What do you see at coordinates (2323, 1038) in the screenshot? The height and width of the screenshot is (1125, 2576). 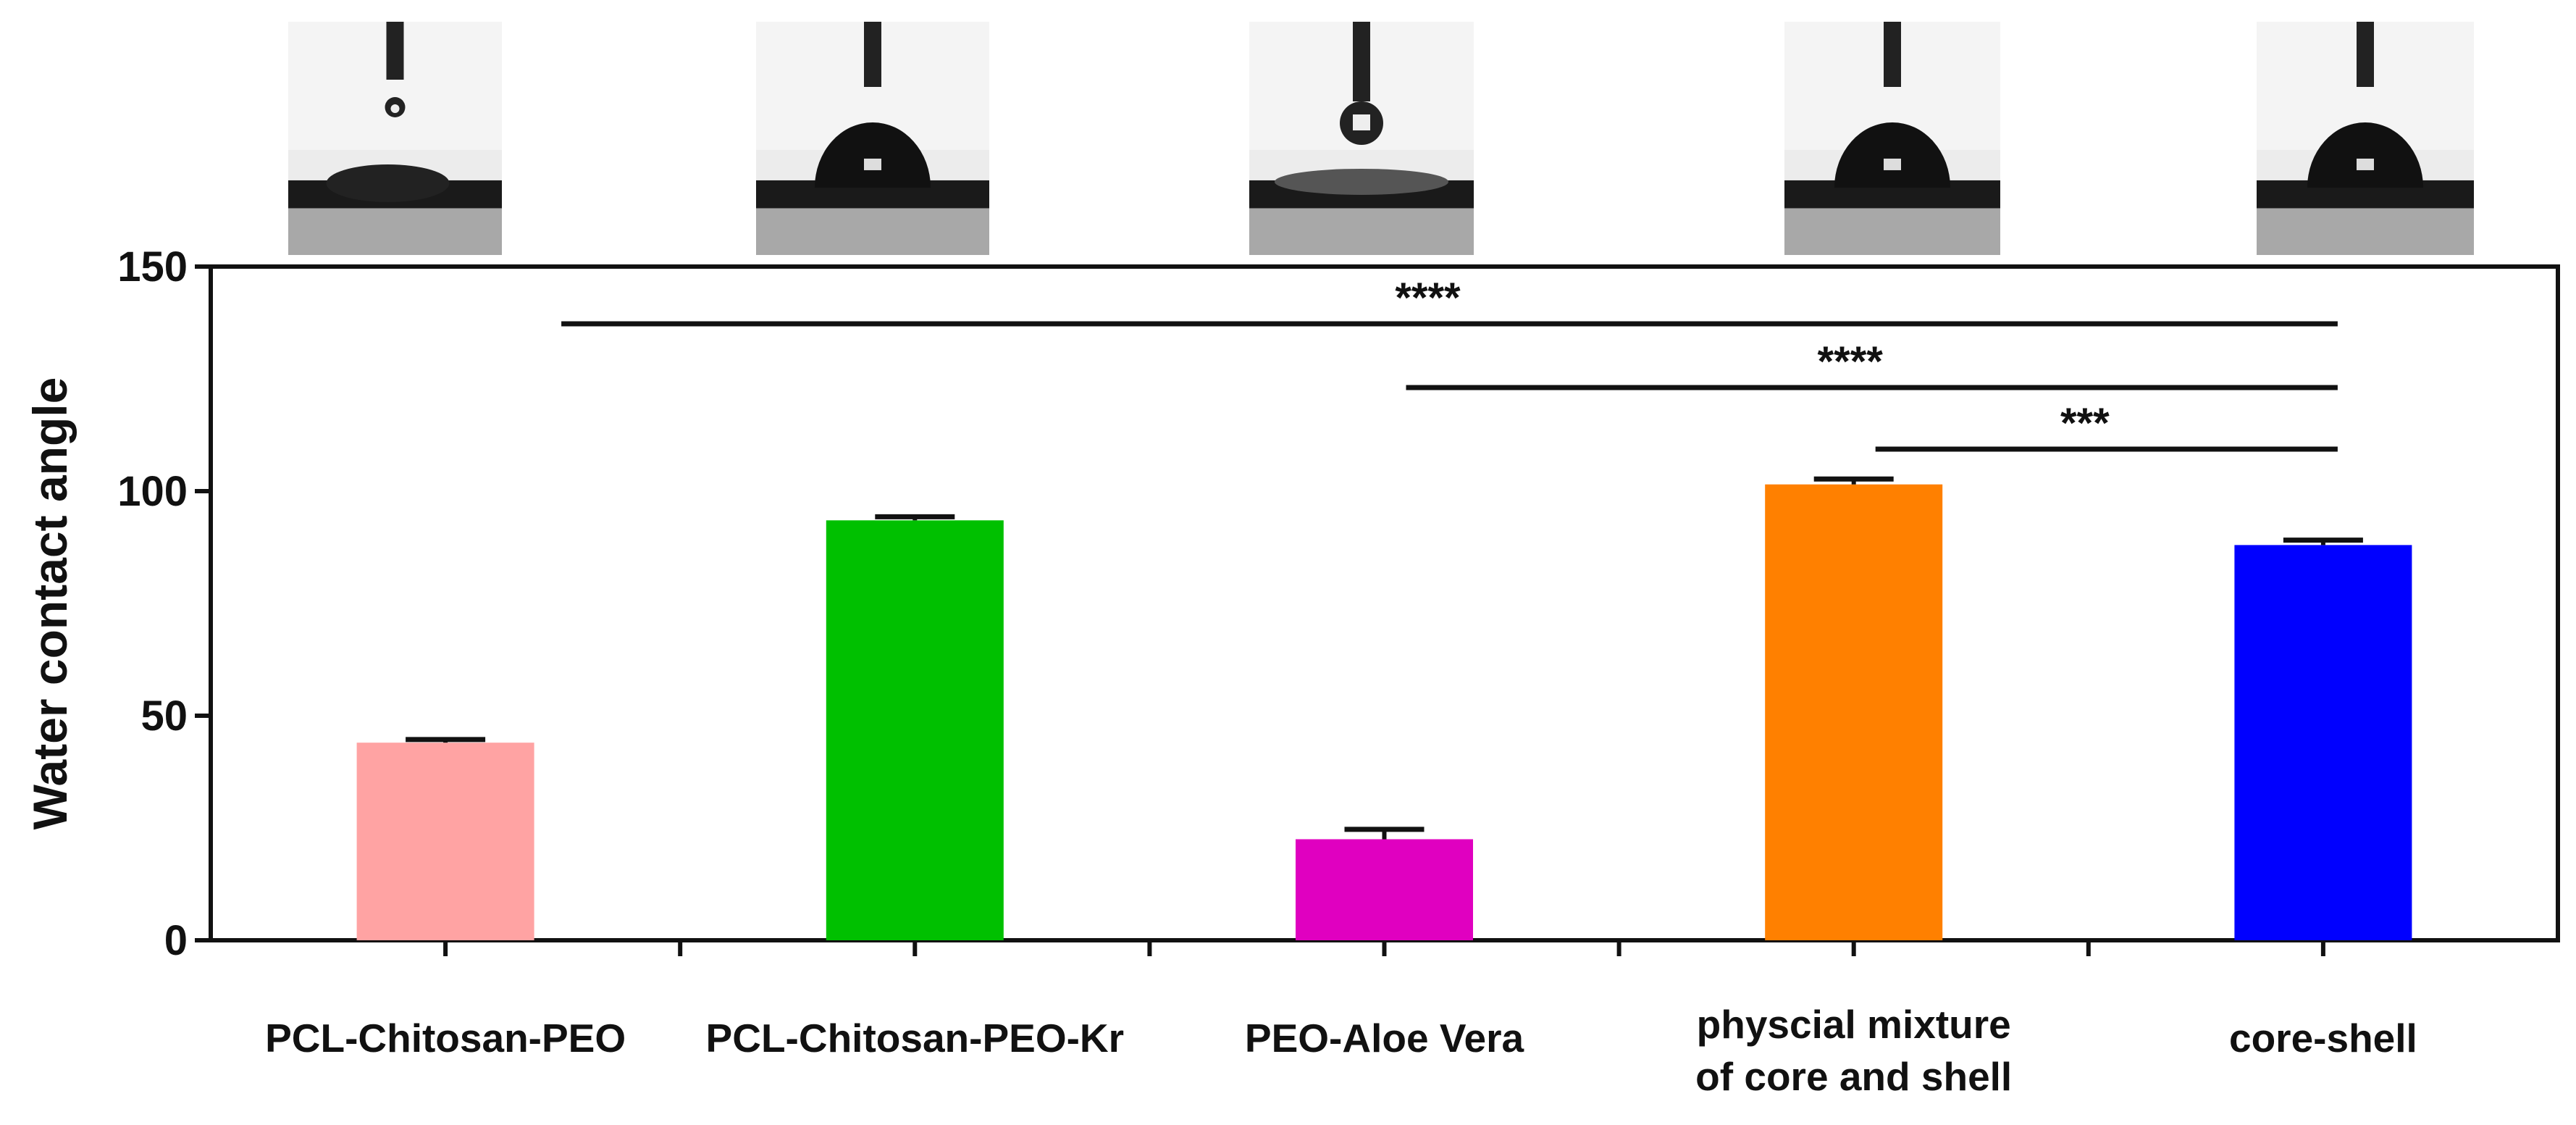 I see `x-tick-label: core-shell` at bounding box center [2323, 1038].